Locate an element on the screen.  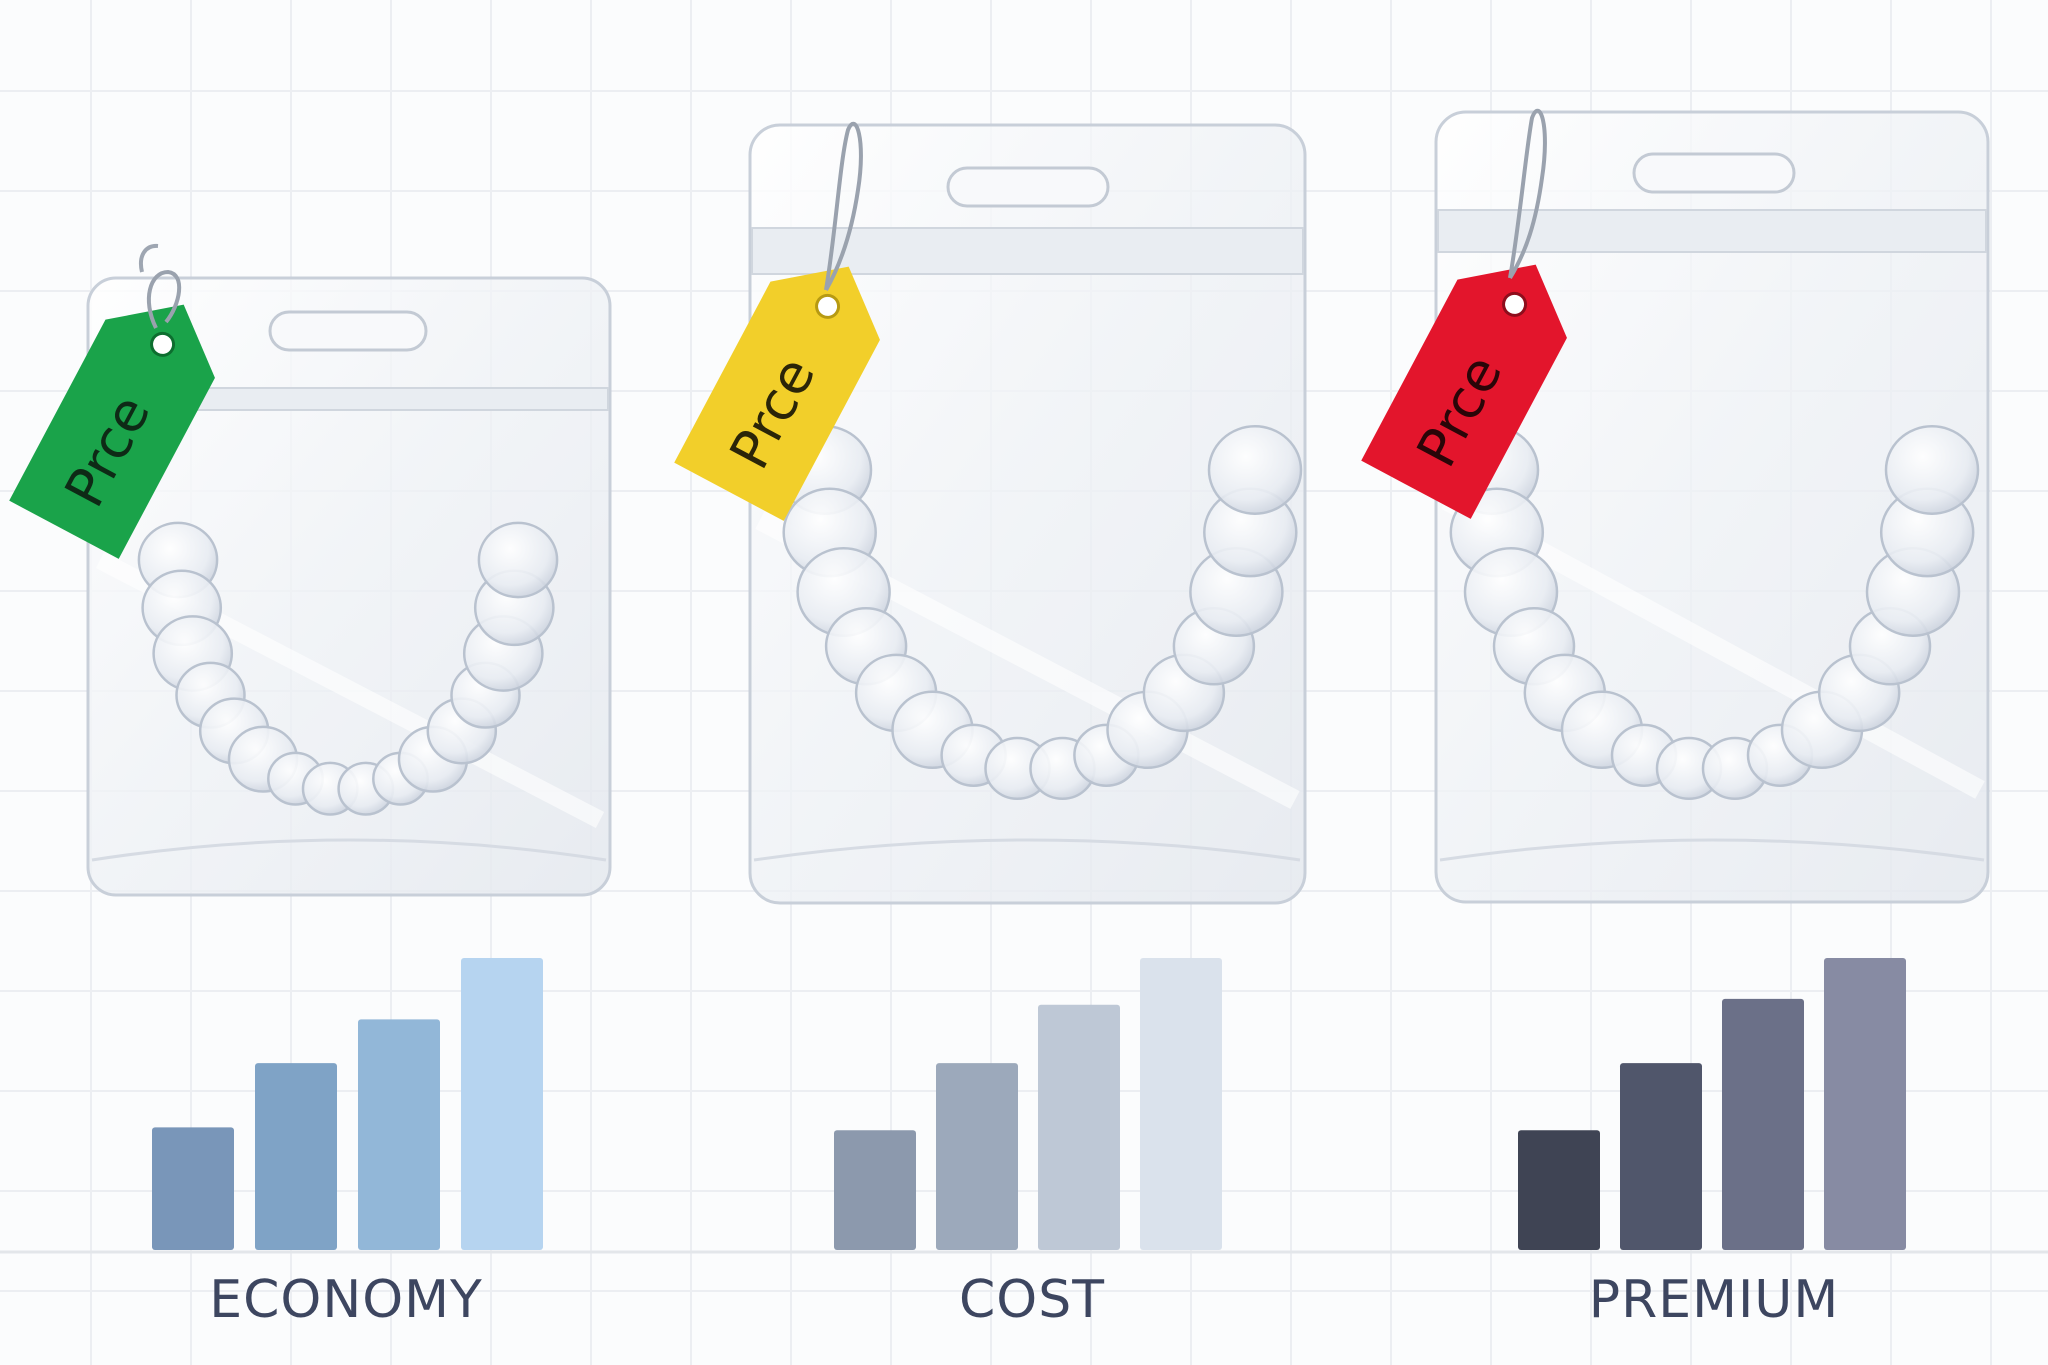
premium-bar-group is located at coordinates (1712, 1104).